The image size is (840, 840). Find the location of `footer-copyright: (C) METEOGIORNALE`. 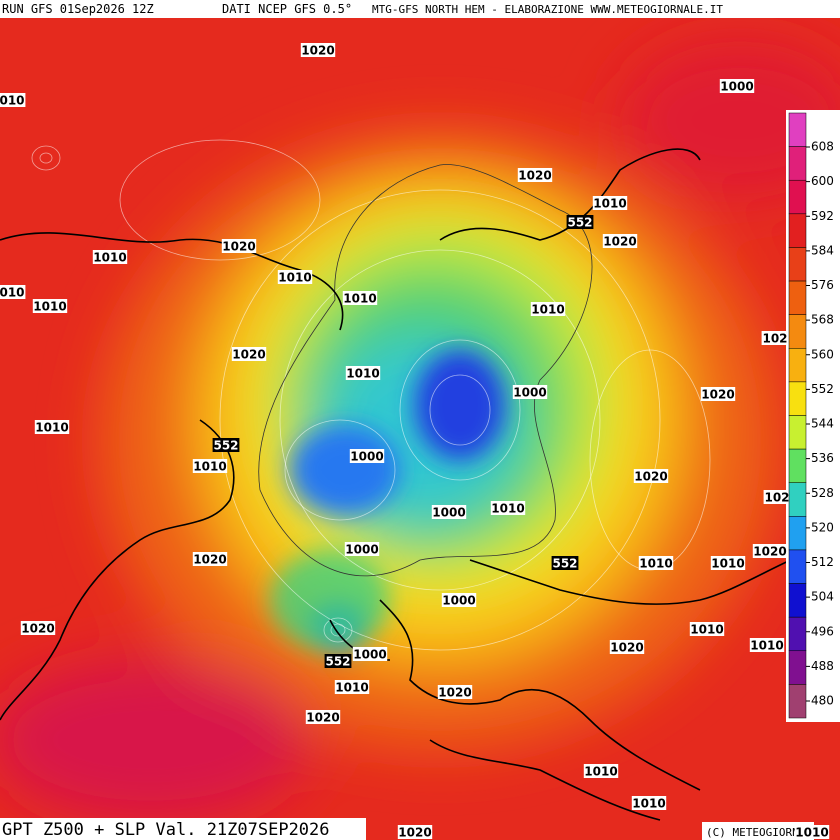

footer-copyright: (C) METEOGIORNALE is located at coordinates (762, 832).